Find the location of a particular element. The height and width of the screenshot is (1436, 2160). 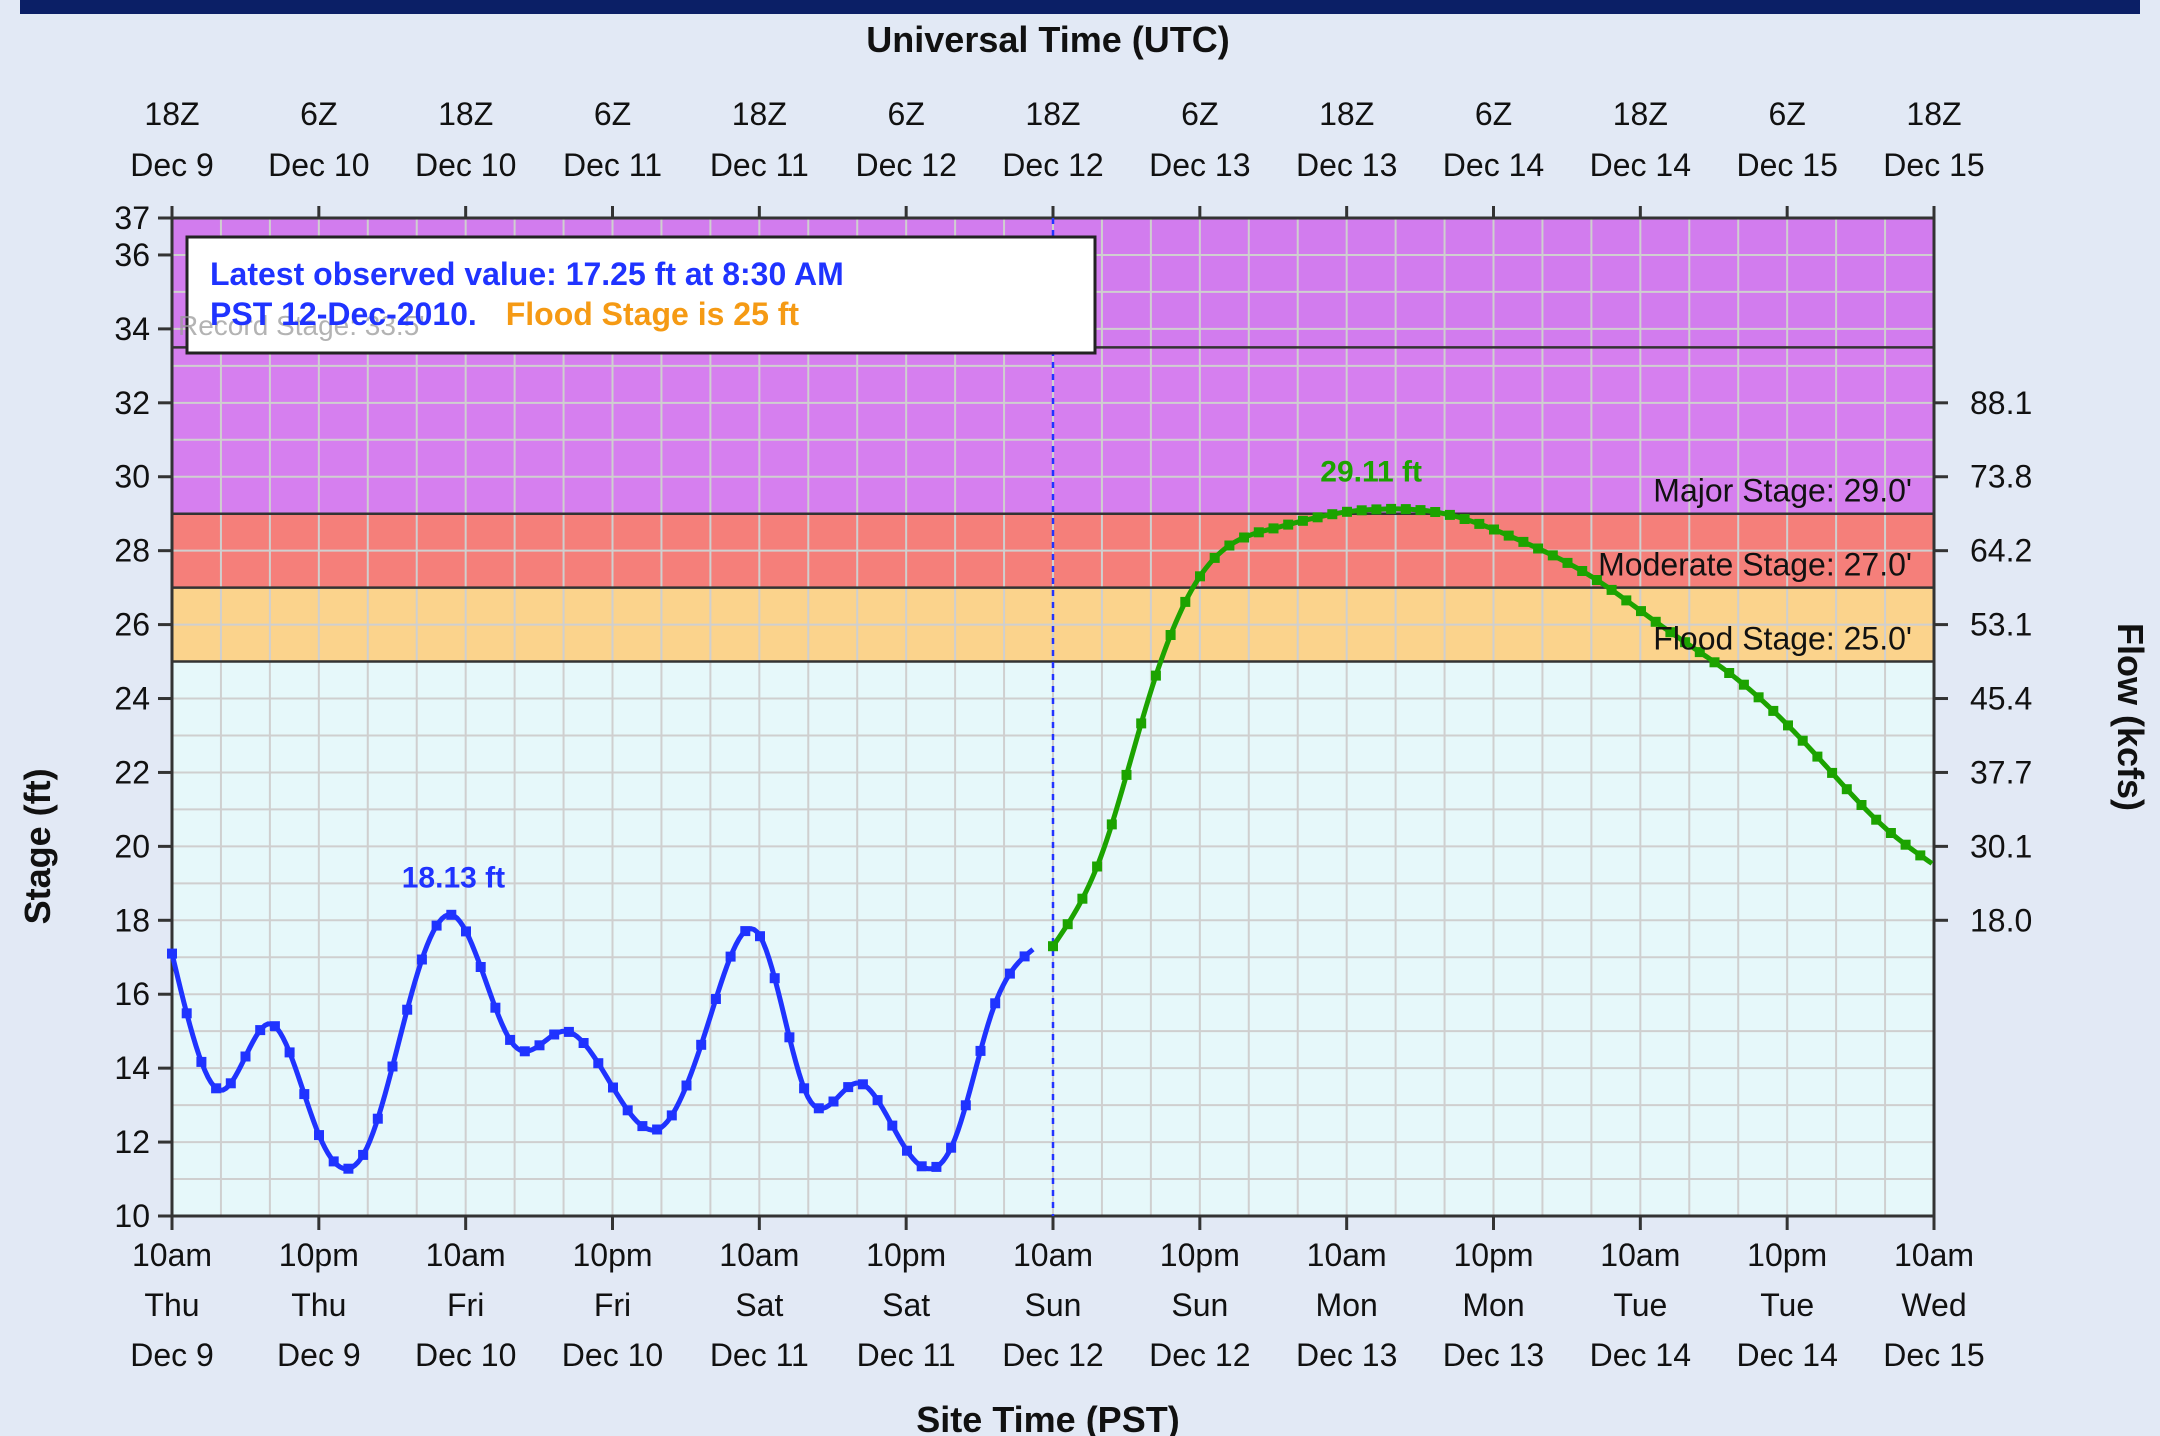

y-tick-label: 12 is located at coordinates (132, 1142).